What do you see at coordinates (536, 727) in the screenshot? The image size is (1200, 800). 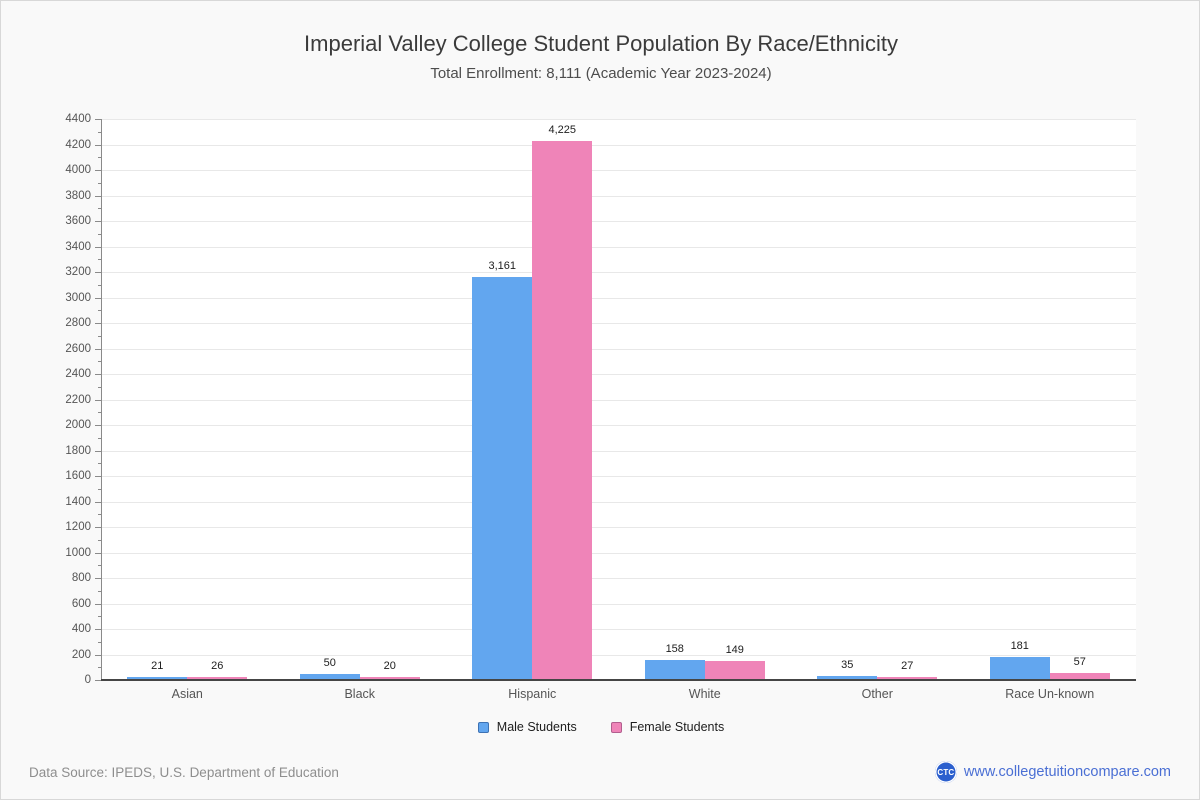 I see `legend-label: Male Students` at bounding box center [536, 727].